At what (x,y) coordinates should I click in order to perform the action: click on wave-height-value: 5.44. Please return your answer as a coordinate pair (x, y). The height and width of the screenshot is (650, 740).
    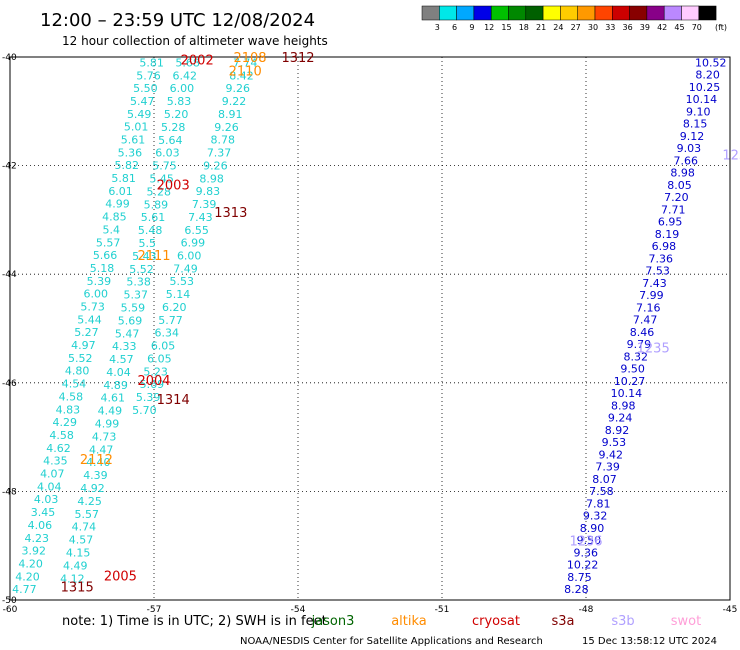
    Looking at the image, I should click on (89, 319).